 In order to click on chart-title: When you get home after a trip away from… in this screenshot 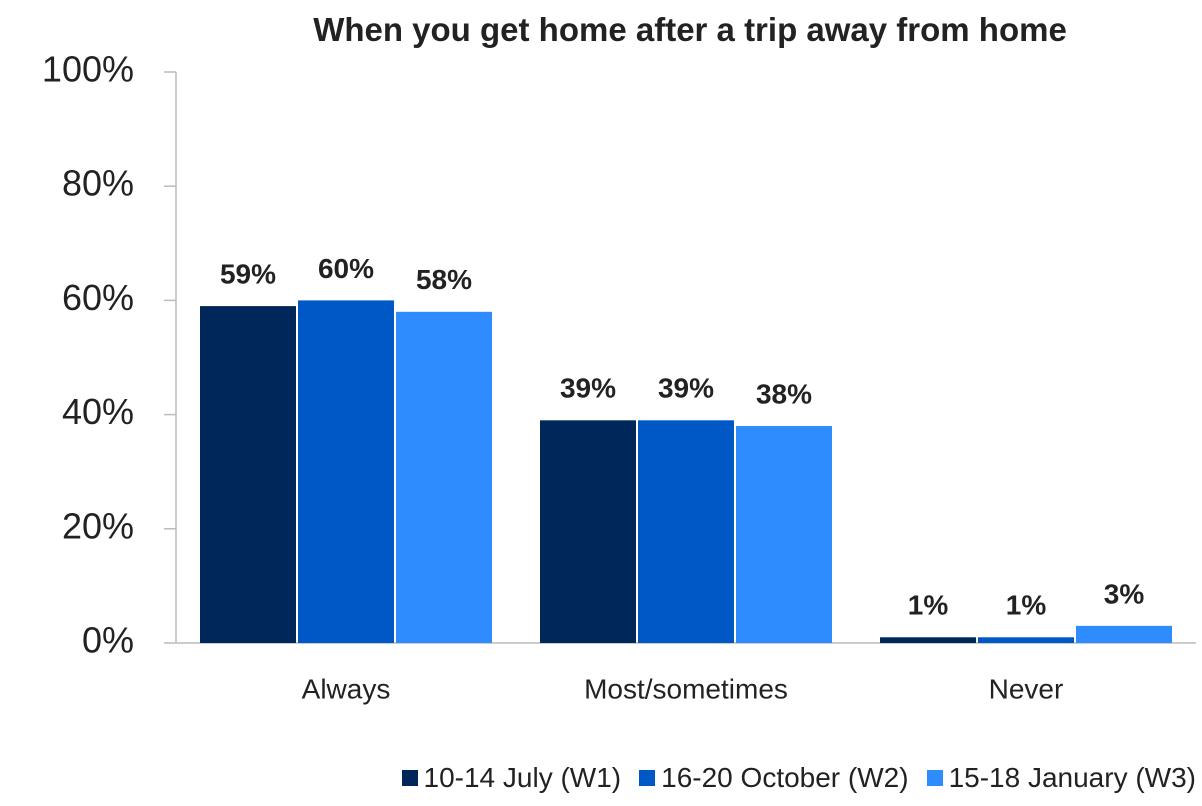, I will do `click(690, 29)`.